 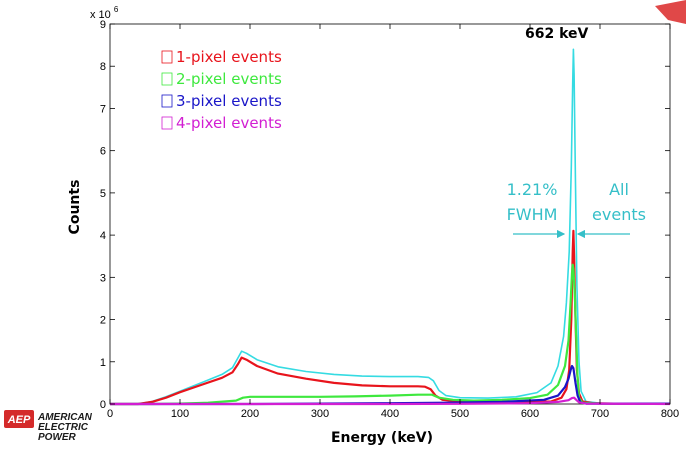 I want to click on series-line-4-pixel-events, so click(x=390, y=401).